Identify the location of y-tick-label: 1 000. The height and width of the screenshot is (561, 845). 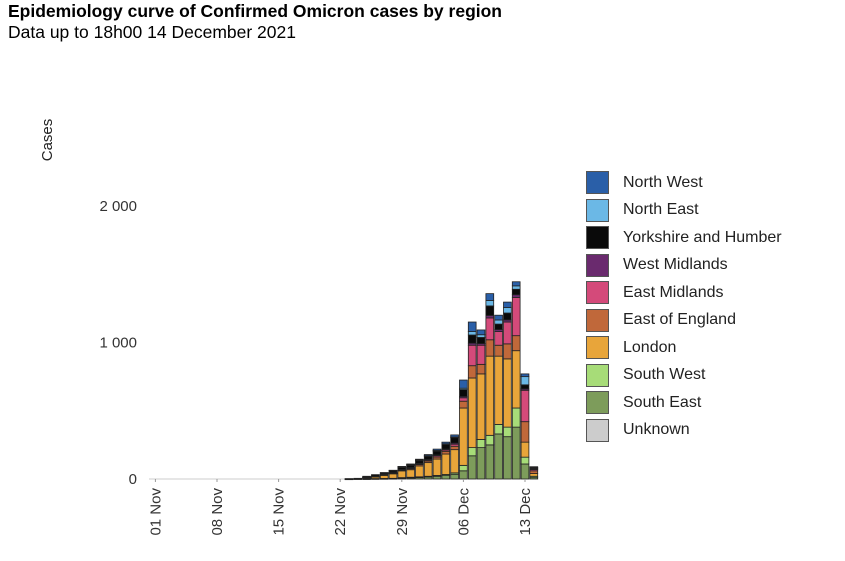
(118, 343).